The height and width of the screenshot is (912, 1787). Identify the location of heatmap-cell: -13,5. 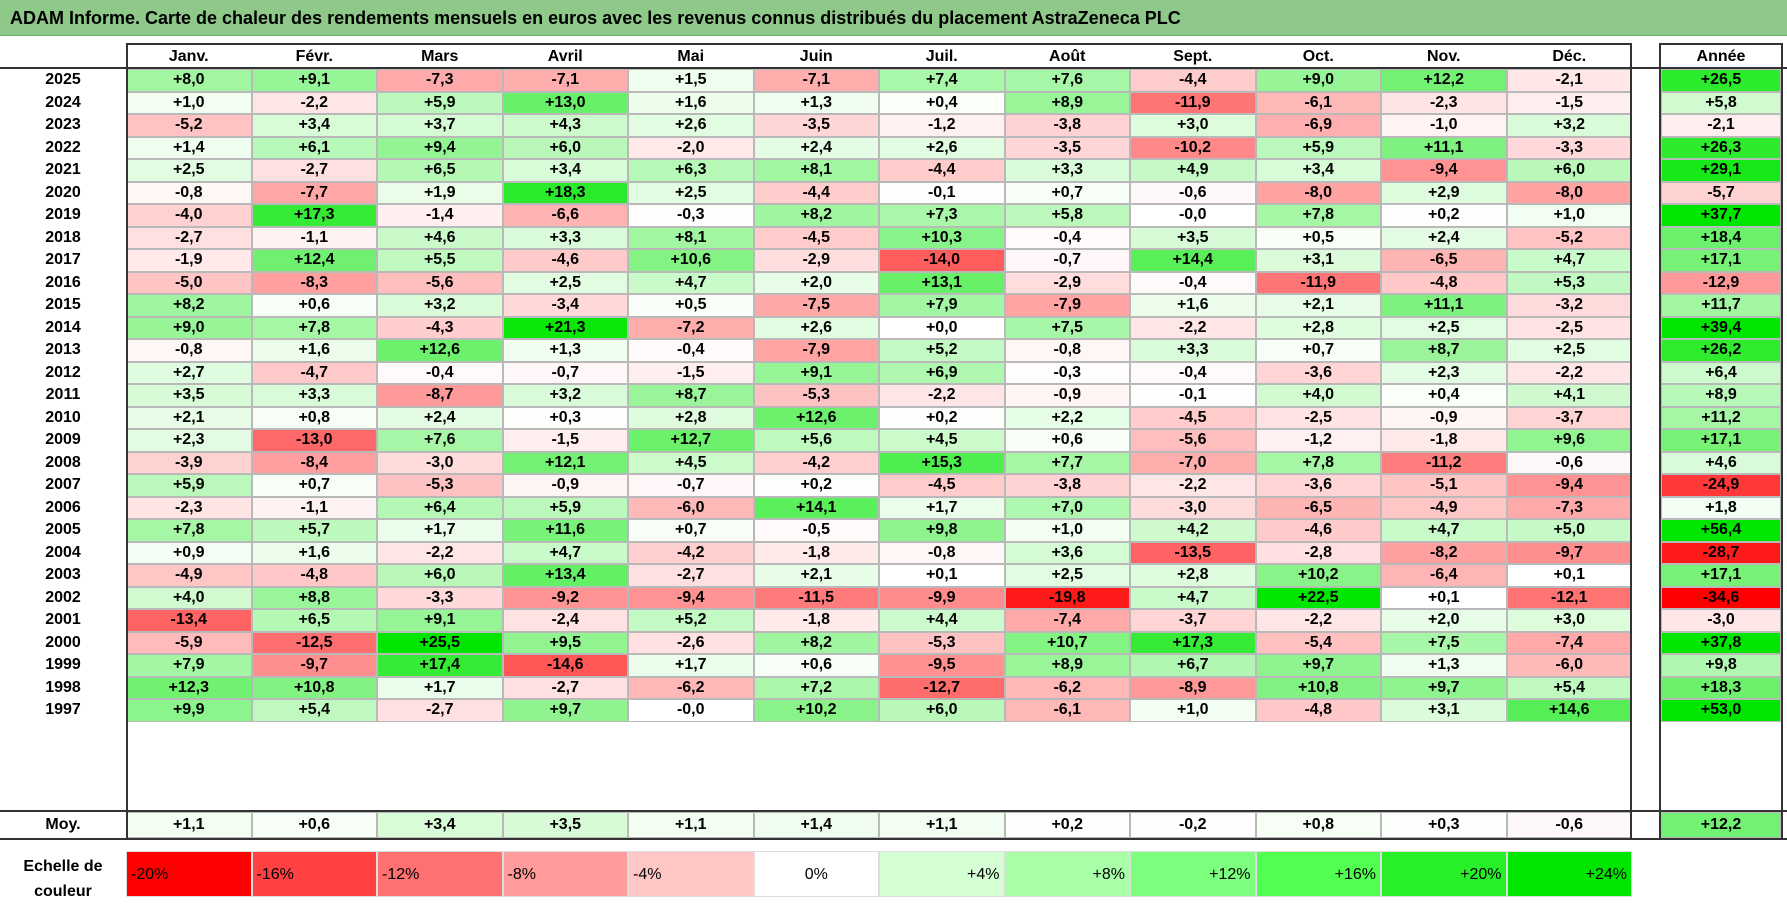
(1193, 552).